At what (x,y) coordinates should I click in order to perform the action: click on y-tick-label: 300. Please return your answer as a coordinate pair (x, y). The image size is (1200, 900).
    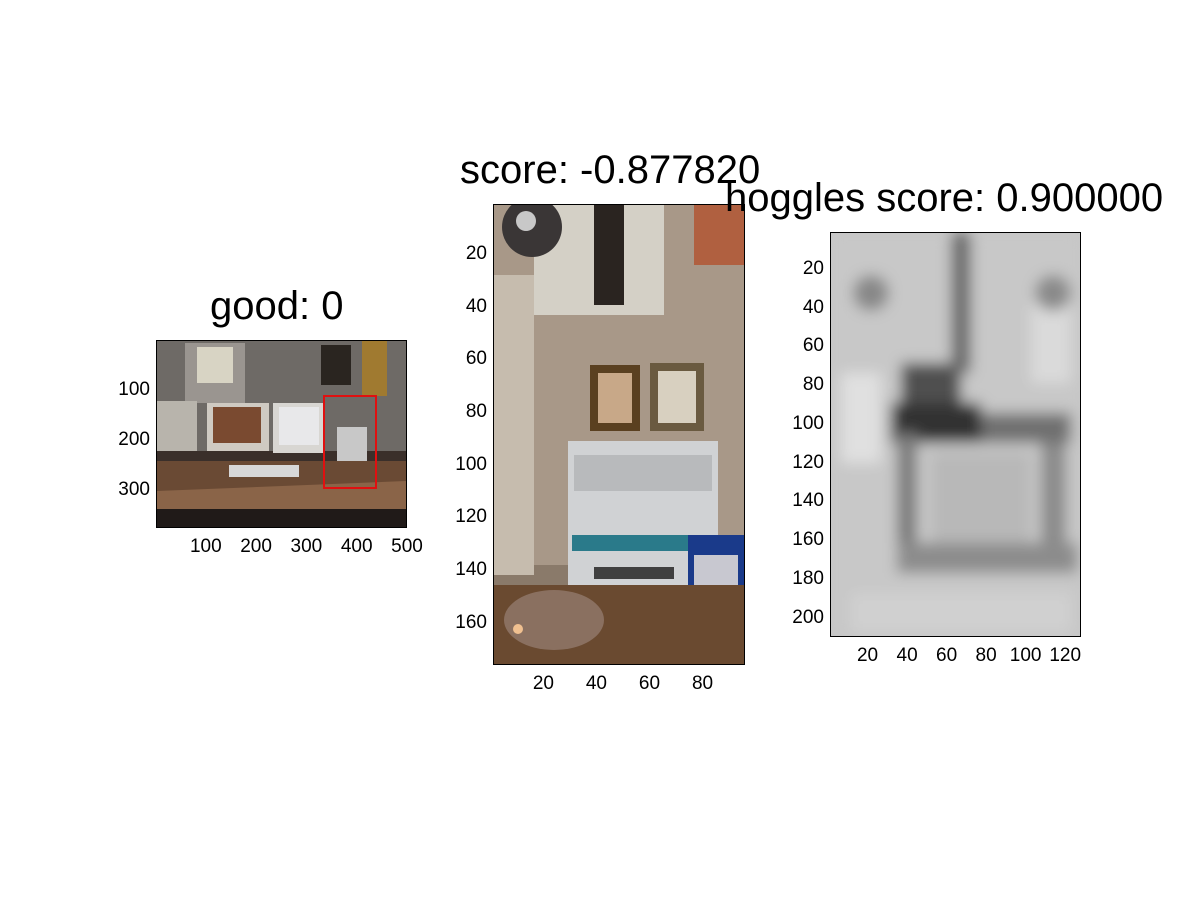
    Looking at the image, I should click on (134, 490).